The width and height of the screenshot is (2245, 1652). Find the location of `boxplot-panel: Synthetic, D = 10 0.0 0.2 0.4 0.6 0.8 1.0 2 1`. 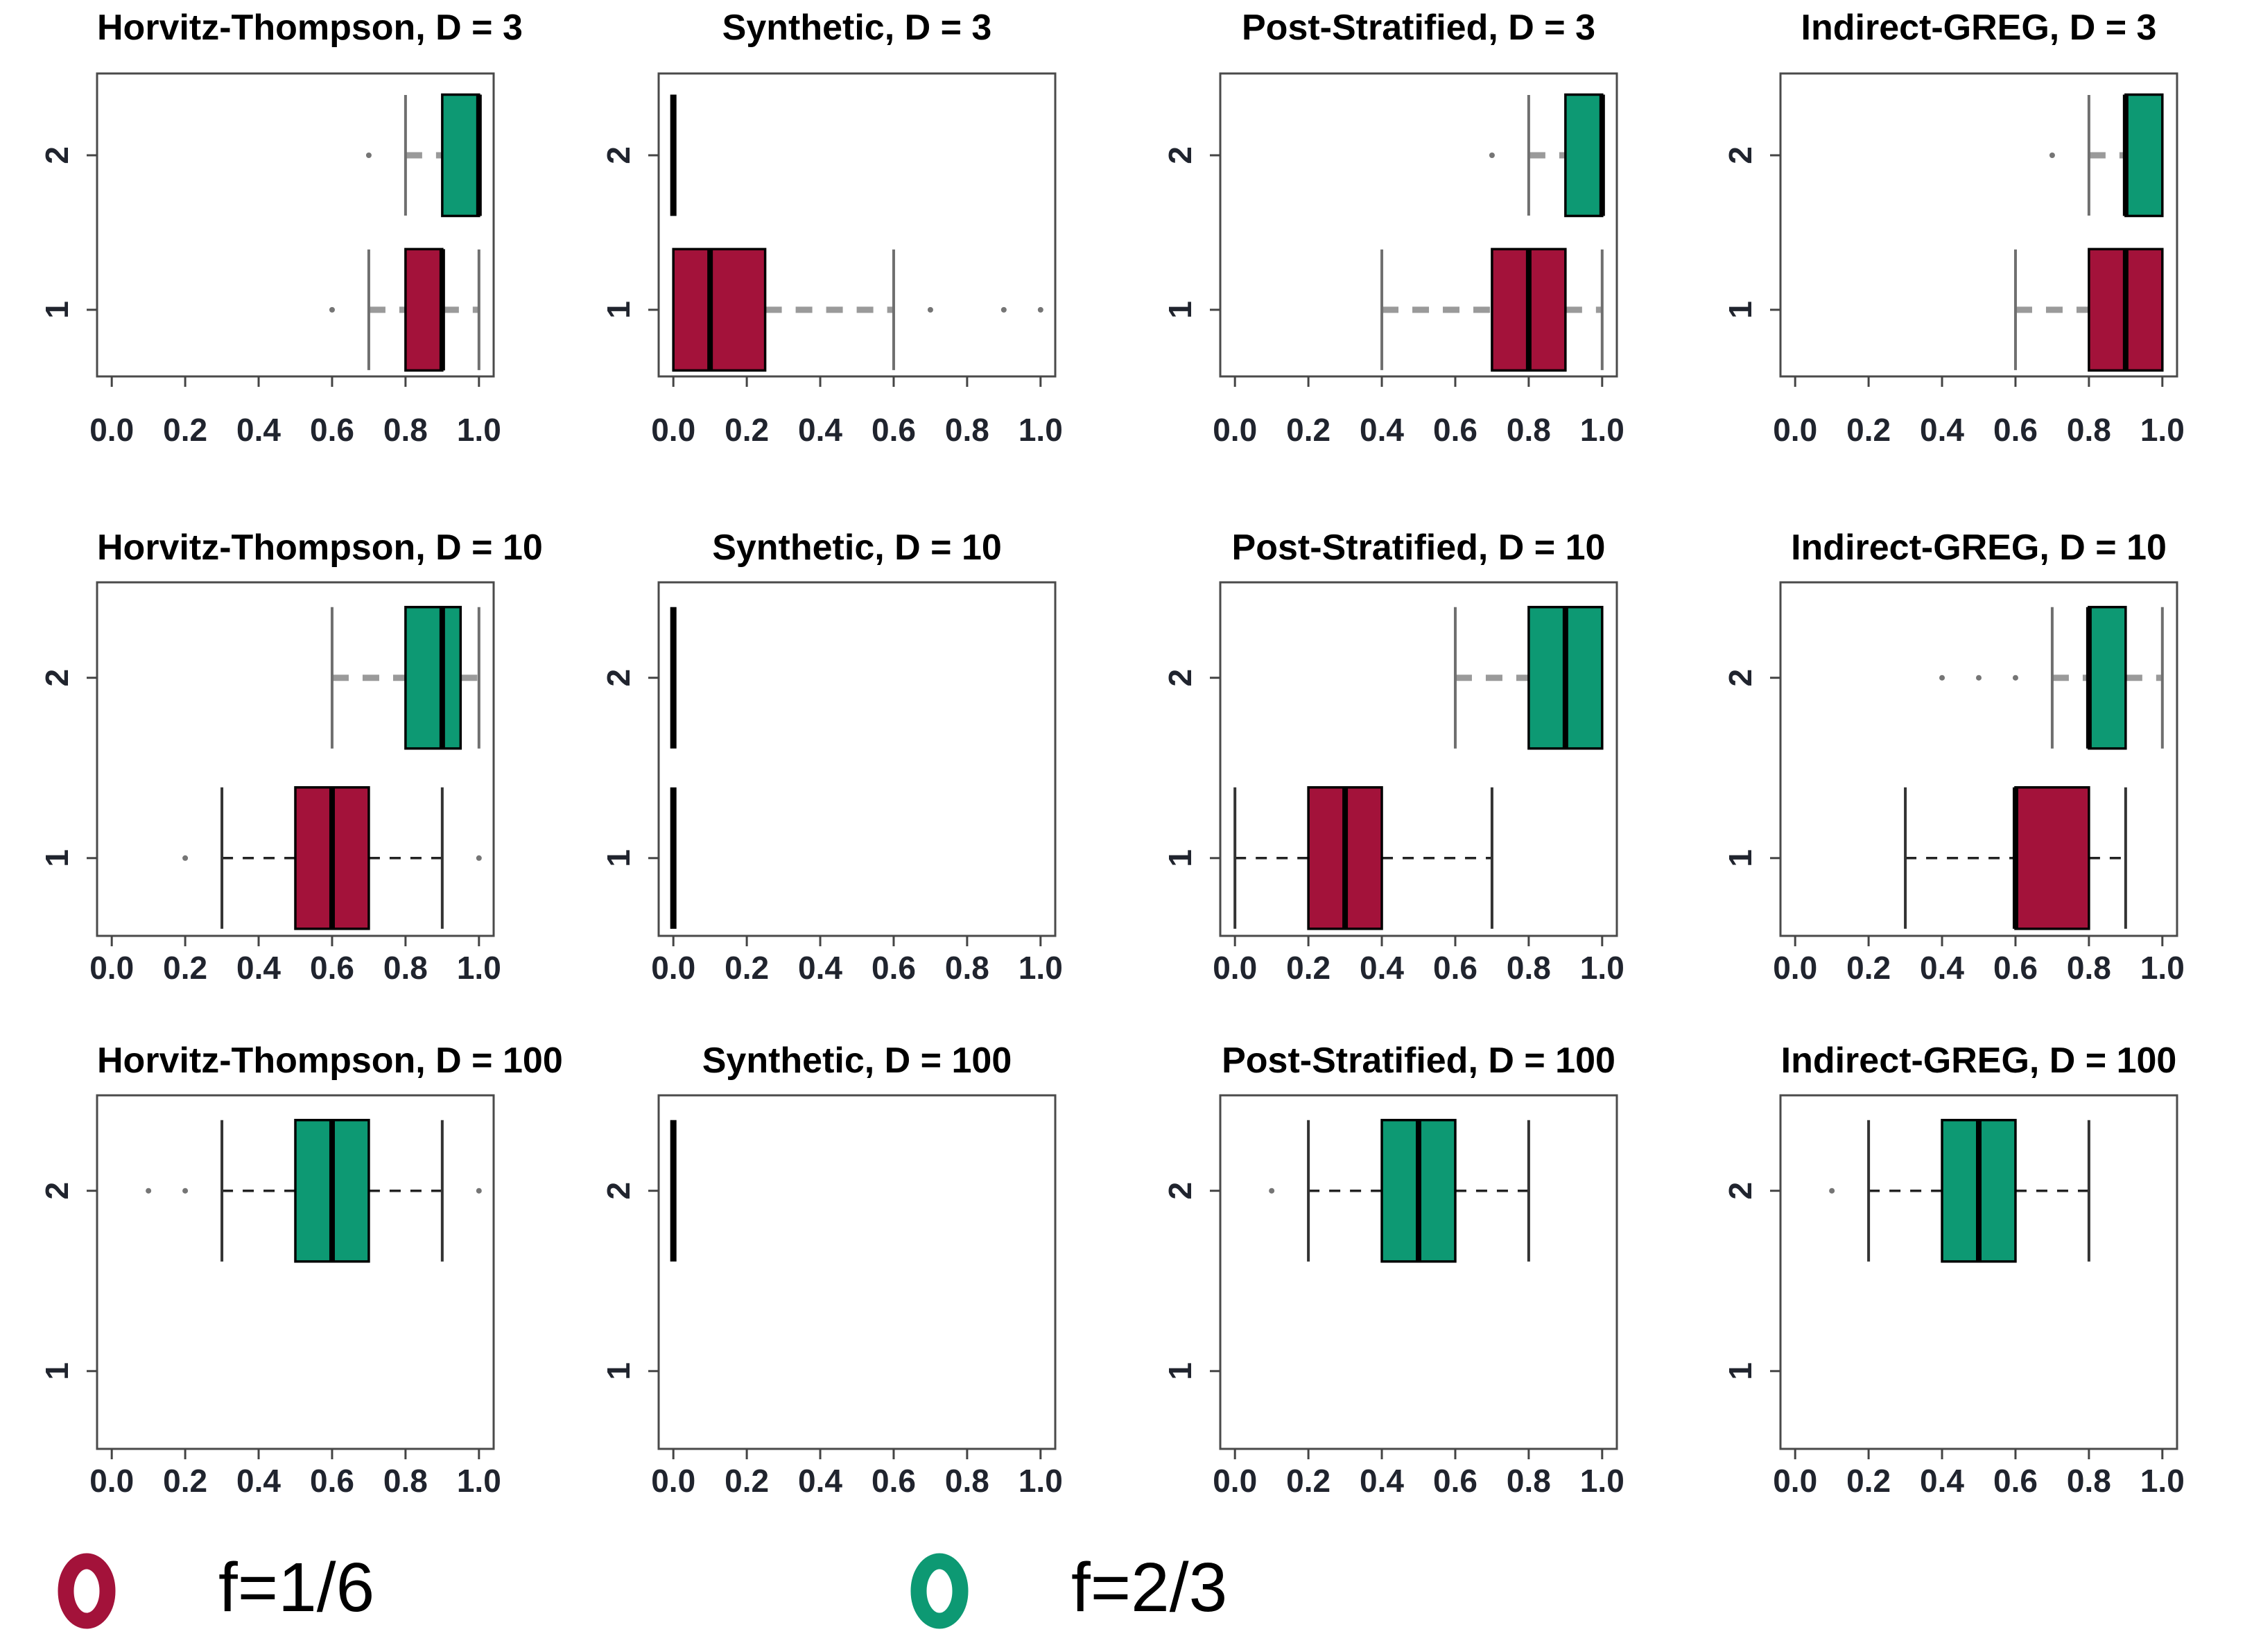

boxplot-panel: Synthetic, D = 10 0.0 0.2 0.4 0.6 0.8 1.0 2 1 is located at coordinates (843, 741).